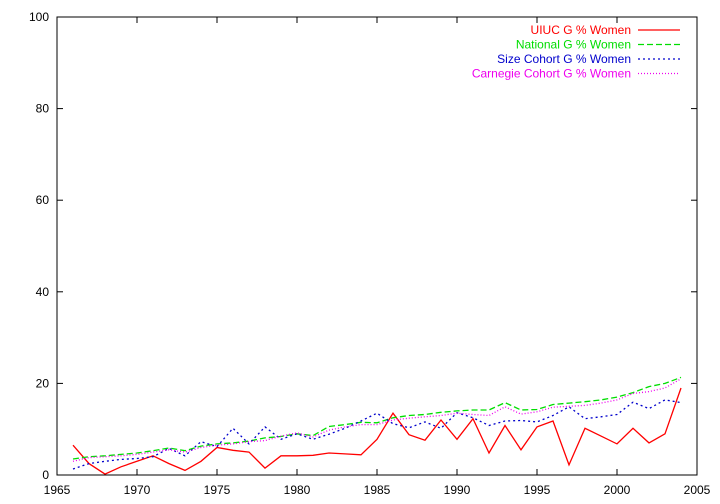 The width and height of the screenshot is (720, 504). I want to click on x-tick-label: 2000, so click(617, 490).